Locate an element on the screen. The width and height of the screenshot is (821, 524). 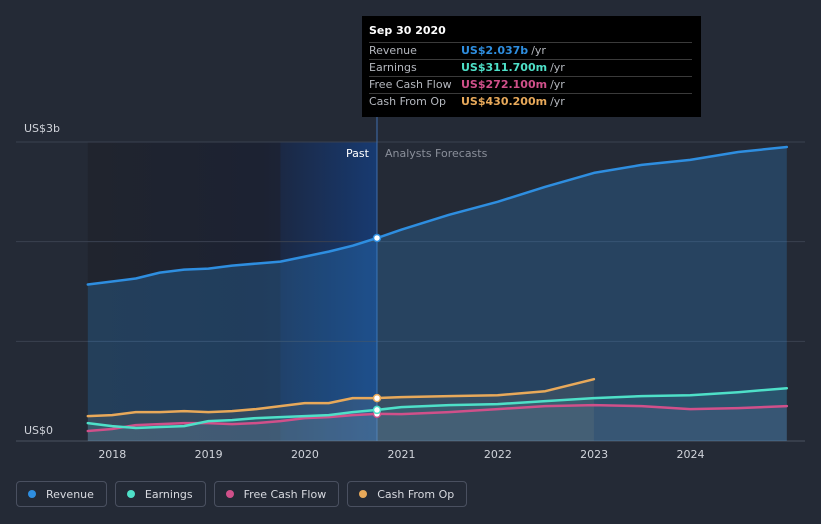
revenue-dot-icon is located at coordinates (32, 494).